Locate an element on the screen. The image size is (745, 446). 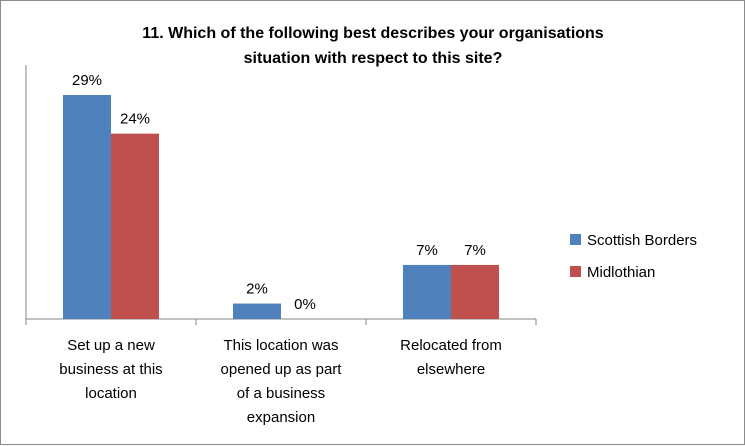
category-label: opened up as part is located at coordinates (282, 369).